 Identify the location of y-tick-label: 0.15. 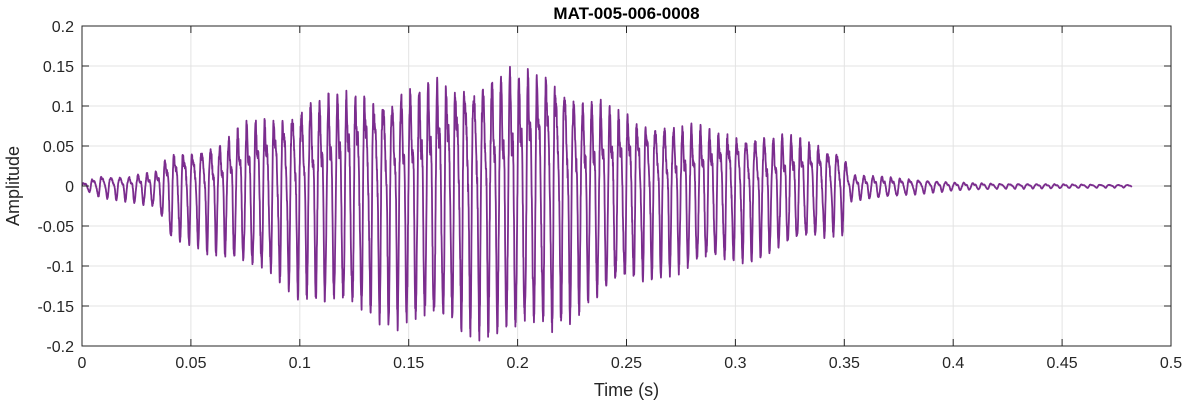
(58, 67).